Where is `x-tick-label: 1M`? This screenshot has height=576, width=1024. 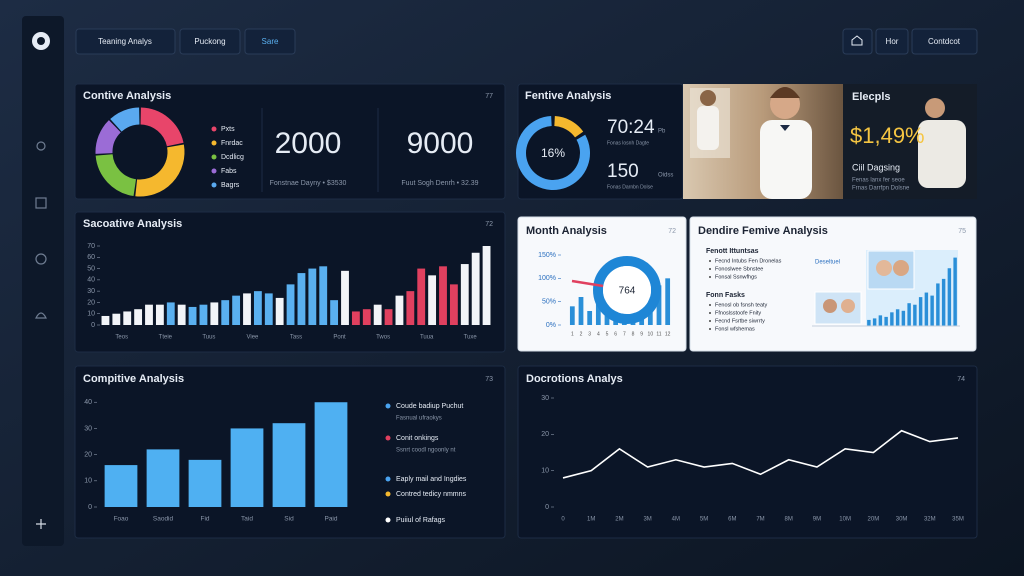
x-tick-label: 1M is located at coordinates (591, 520).